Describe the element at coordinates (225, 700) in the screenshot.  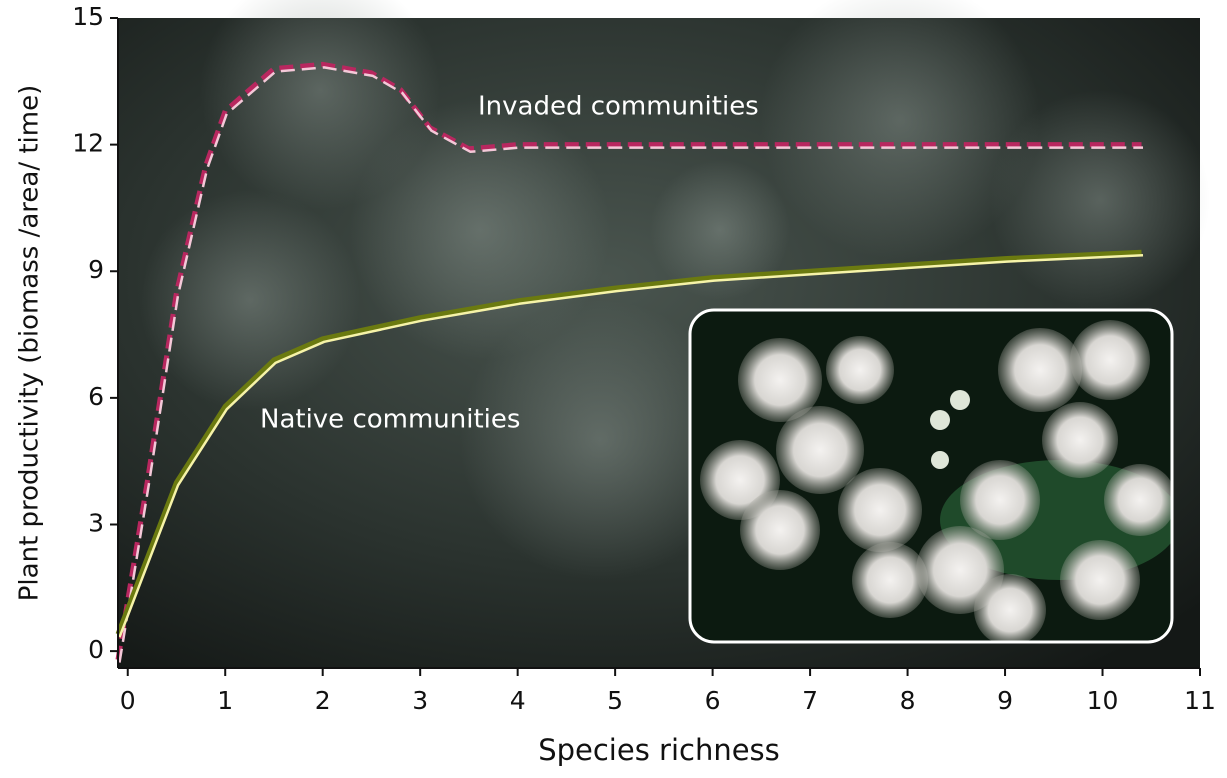
I see `x-tick-label: 1` at that location.